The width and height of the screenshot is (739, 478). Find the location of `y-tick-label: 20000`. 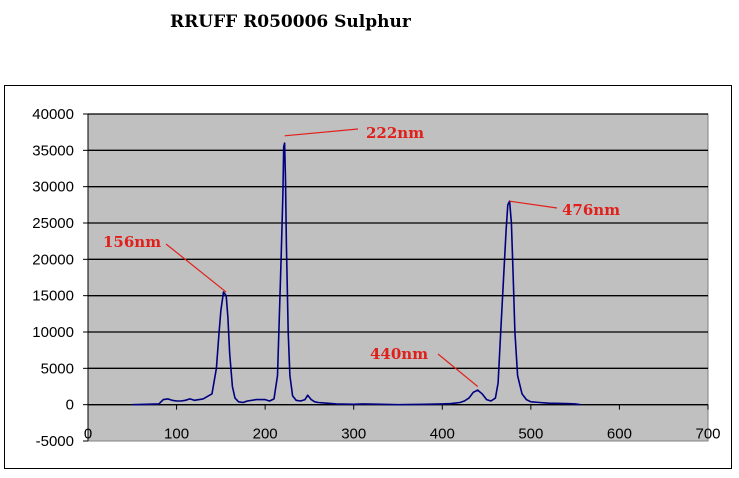

y-tick-label: 20000 is located at coordinates (53, 259).